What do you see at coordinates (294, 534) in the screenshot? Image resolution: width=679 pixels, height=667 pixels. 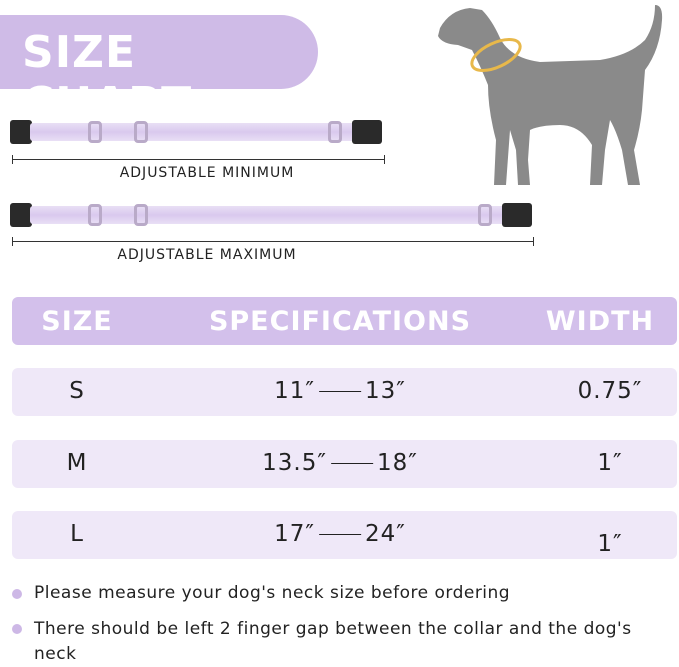 I see `spec-min: 17″` at bounding box center [294, 534].